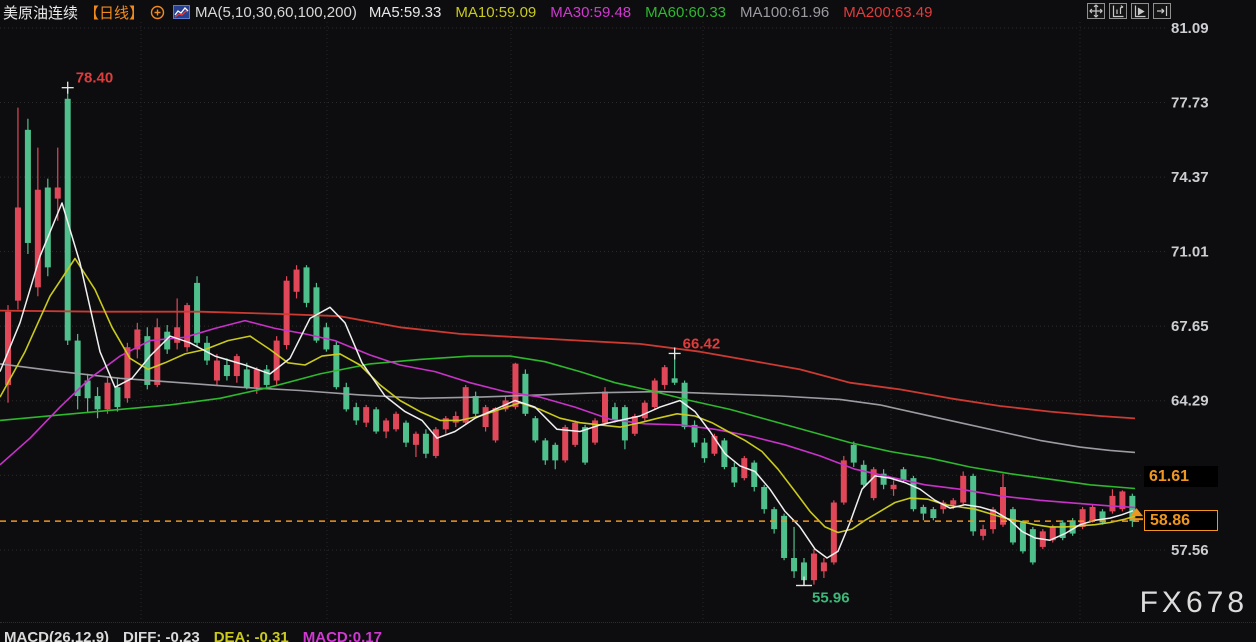 The height and width of the screenshot is (642, 1256). What do you see at coordinates (1162, 11) in the screenshot?
I see `jump-to-latest-icon` at bounding box center [1162, 11].